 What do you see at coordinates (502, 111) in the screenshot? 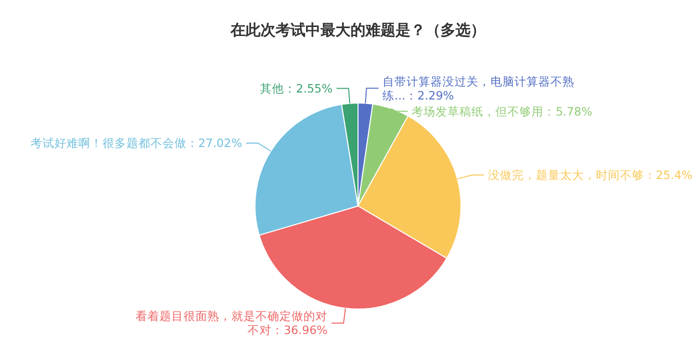
I see `slice-label: 考场发草稿纸，但不够用：5.78%` at bounding box center [502, 111].